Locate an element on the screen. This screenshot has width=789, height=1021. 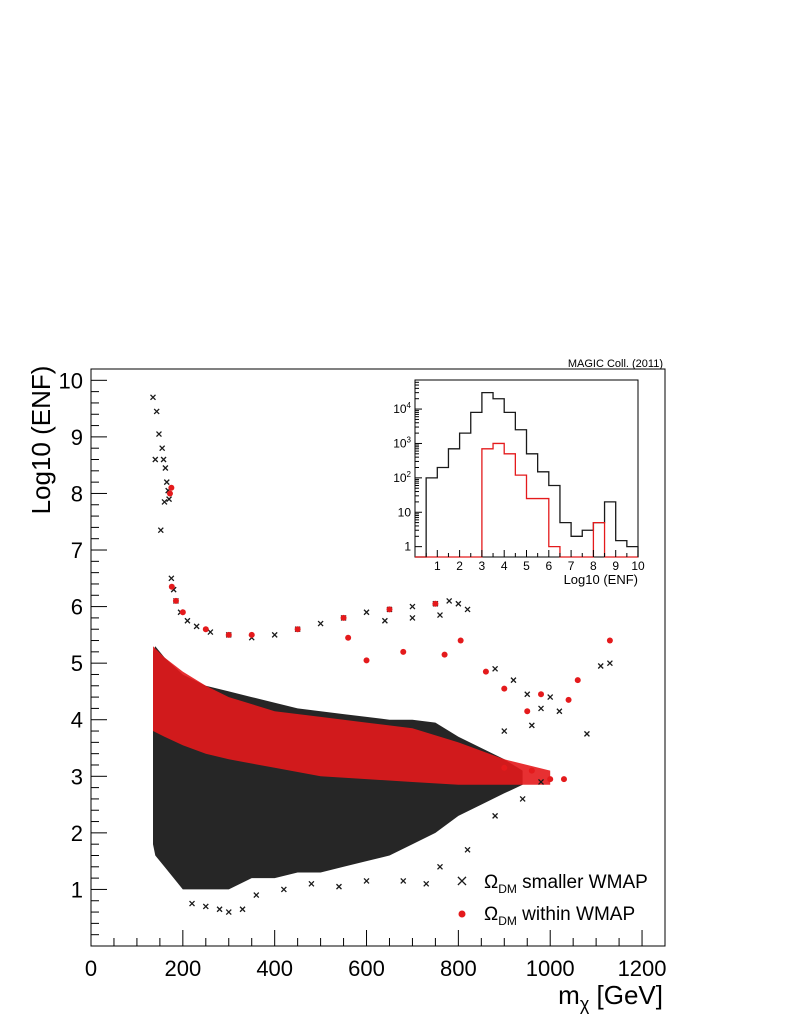
inset-x-tick-label: 7 is located at coordinates (571, 566).